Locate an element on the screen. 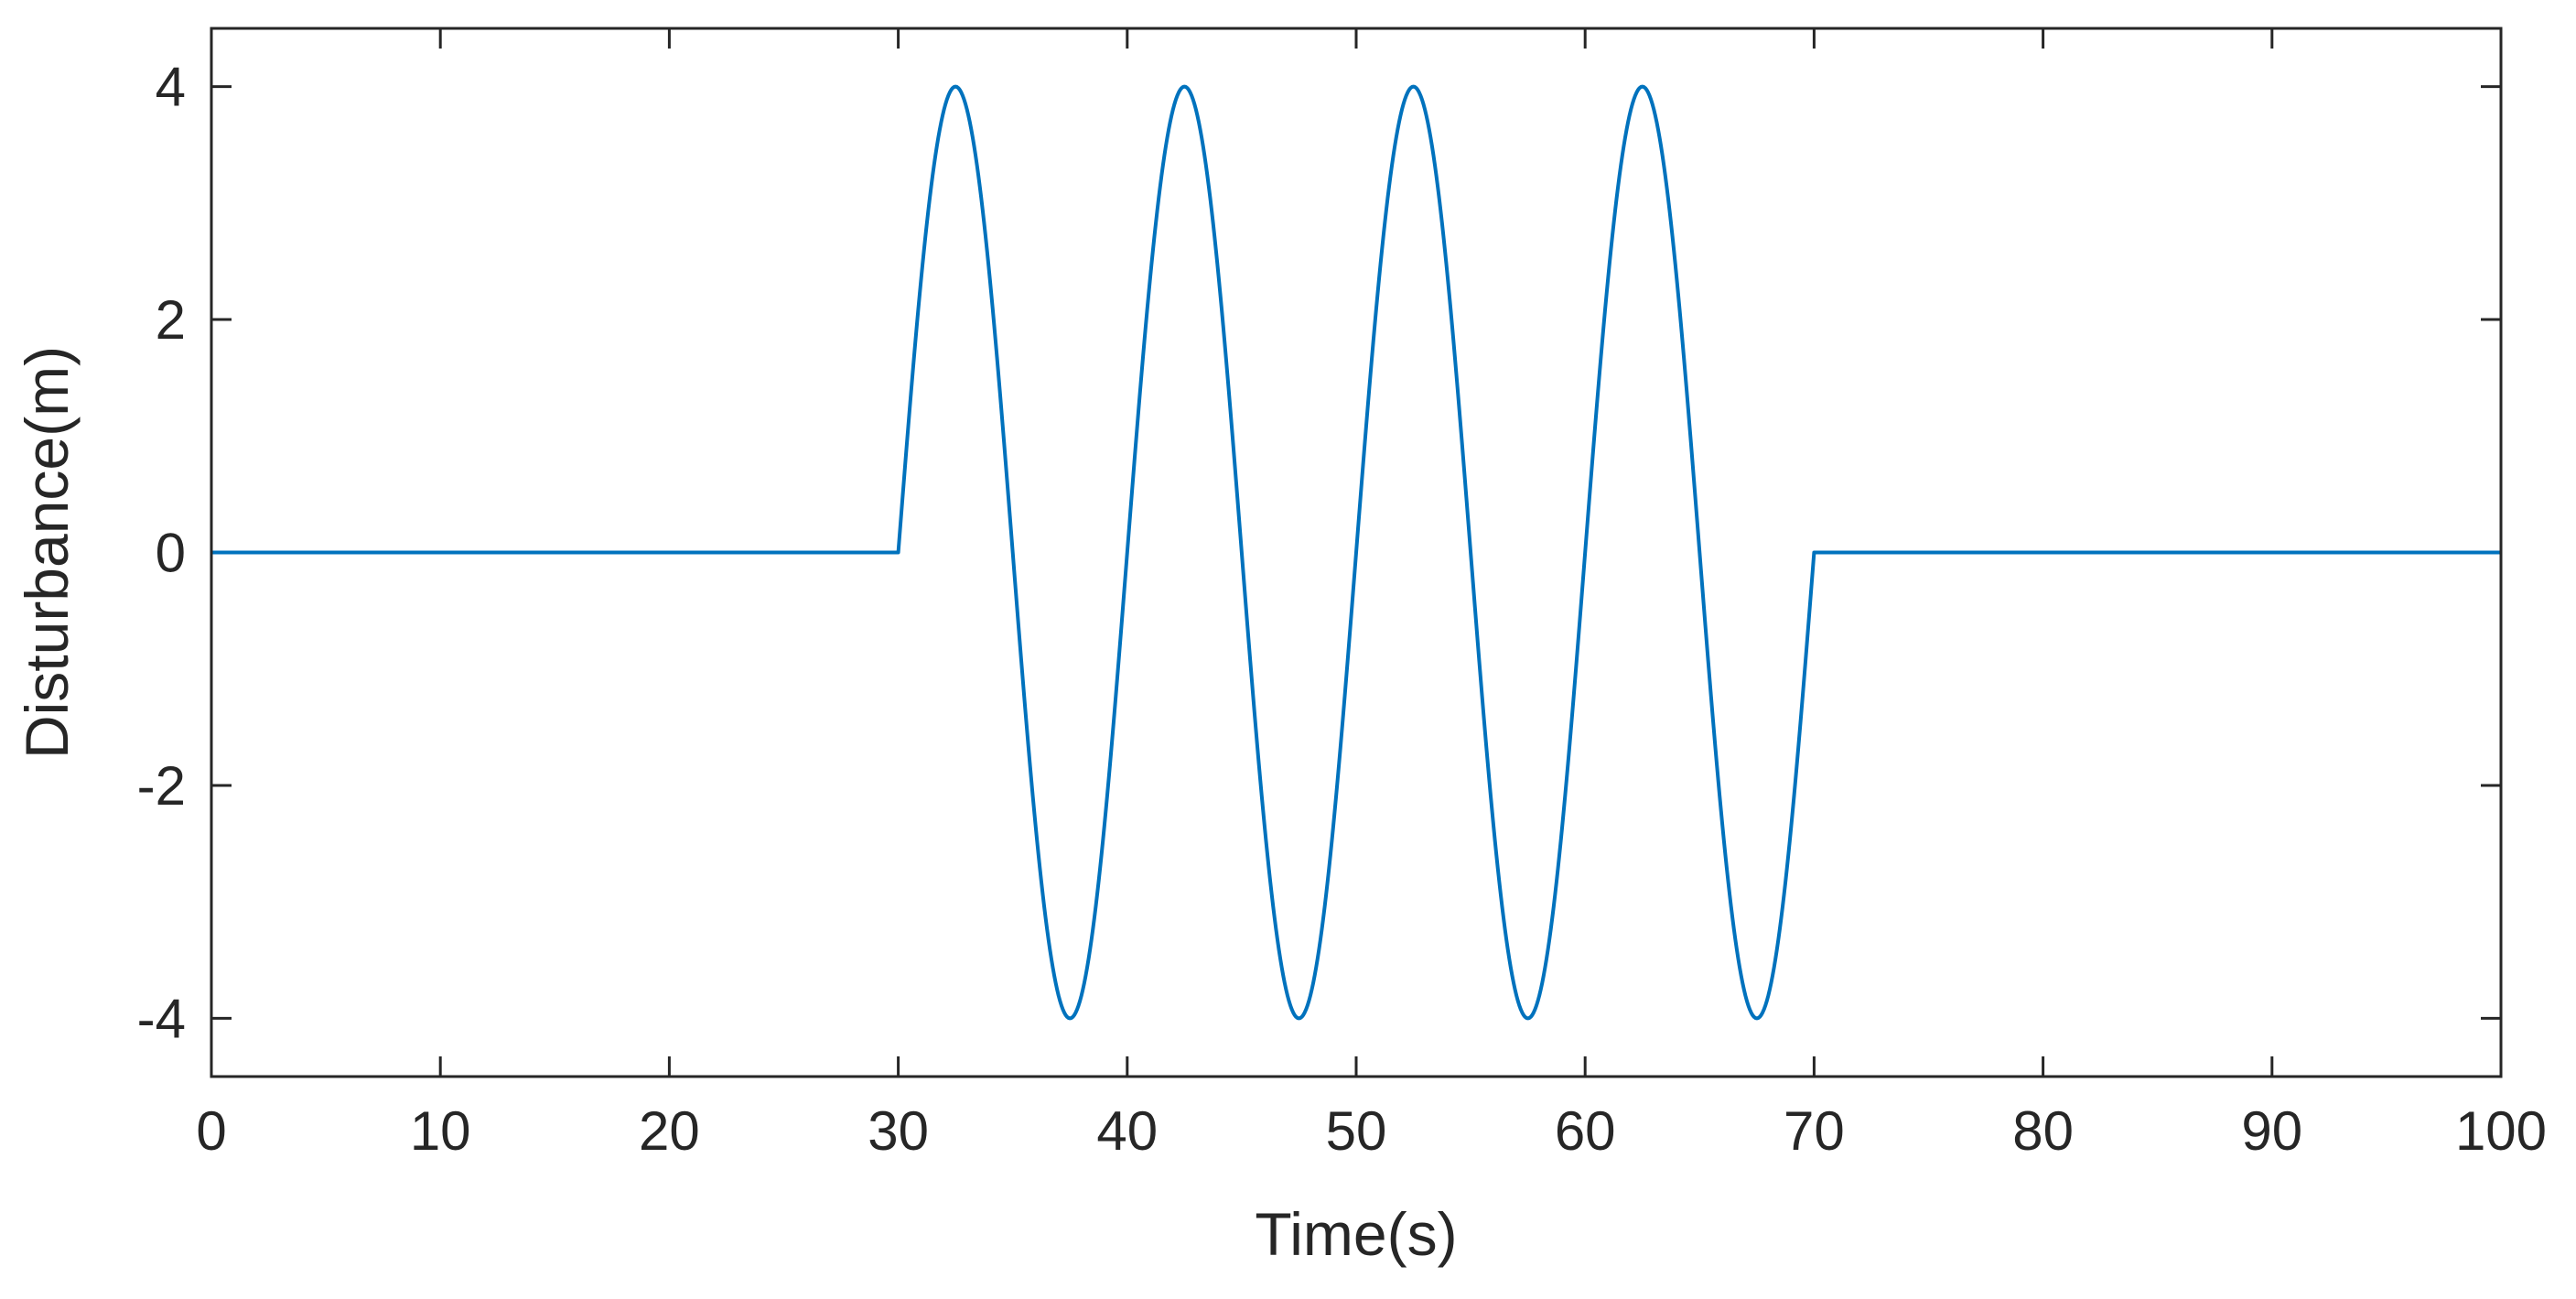 Image resolution: width=2576 pixels, height=1299 pixels. y-tick-label: -2 is located at coordinates (161, 786).